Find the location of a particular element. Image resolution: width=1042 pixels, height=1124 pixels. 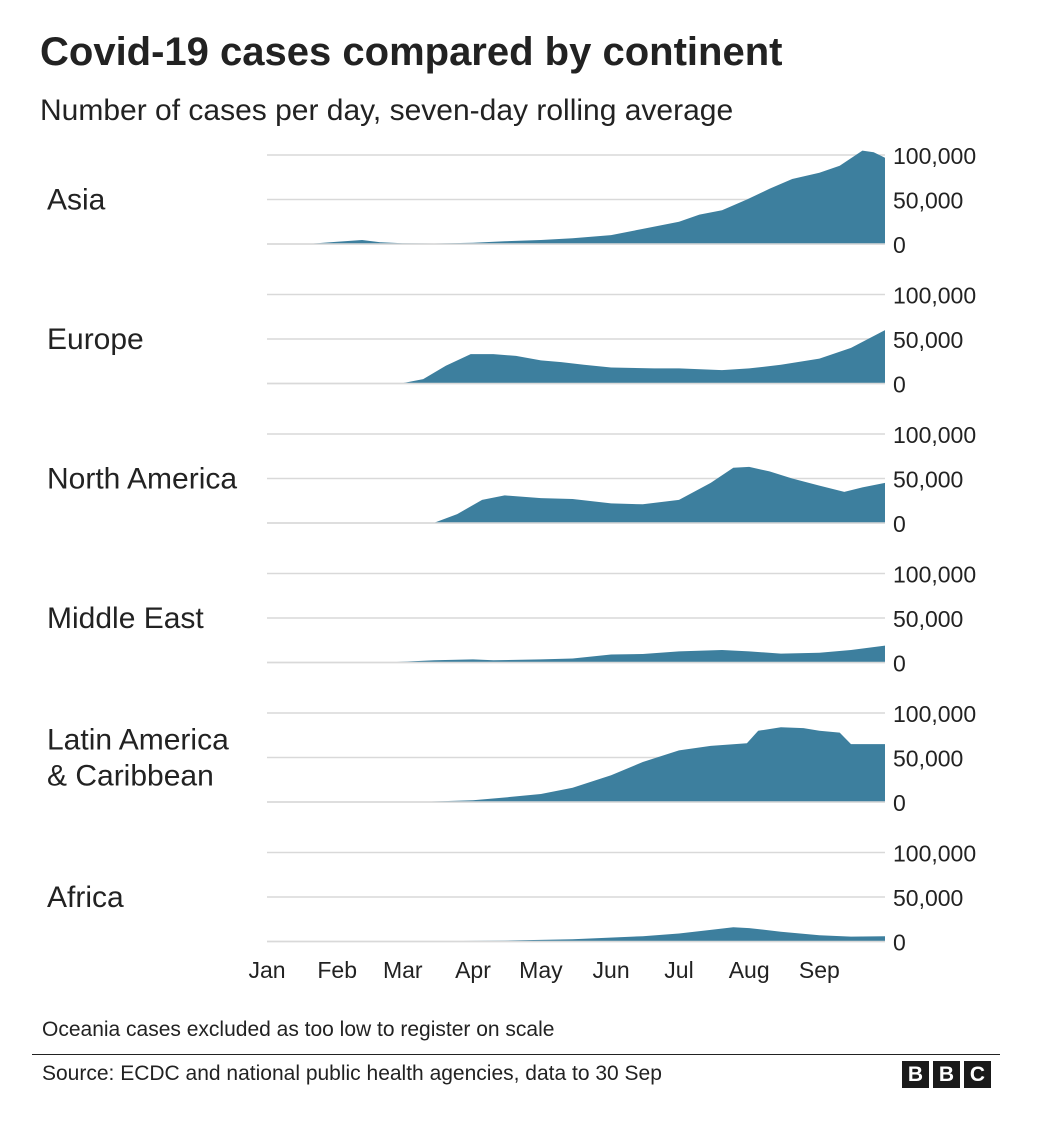

bbc-logo: B B C is located at coordinates (946, 1074).